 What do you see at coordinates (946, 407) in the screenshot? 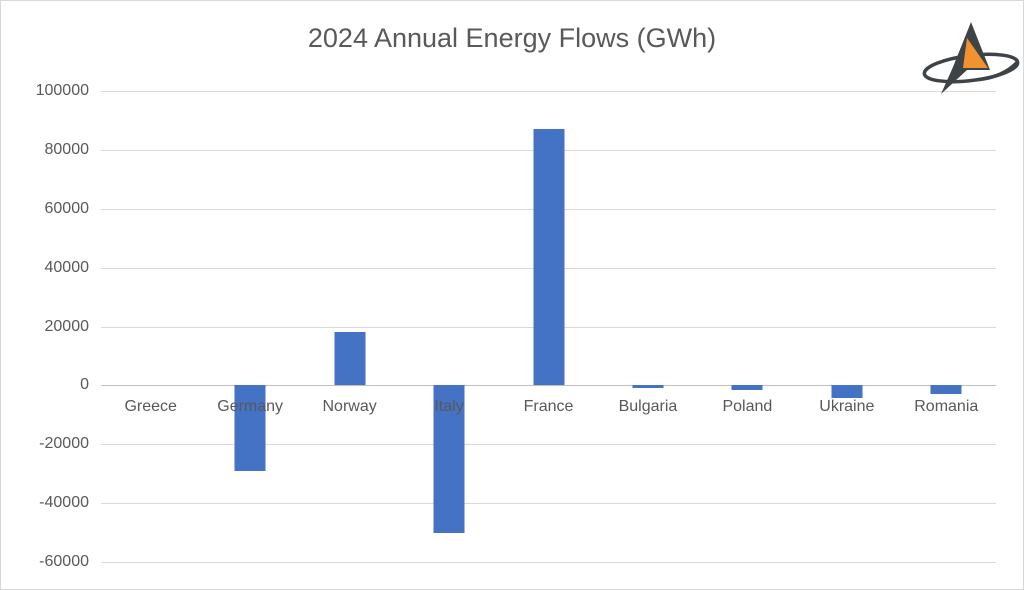
I see `x-category-label: Romania` at bounding box center [946, 407].